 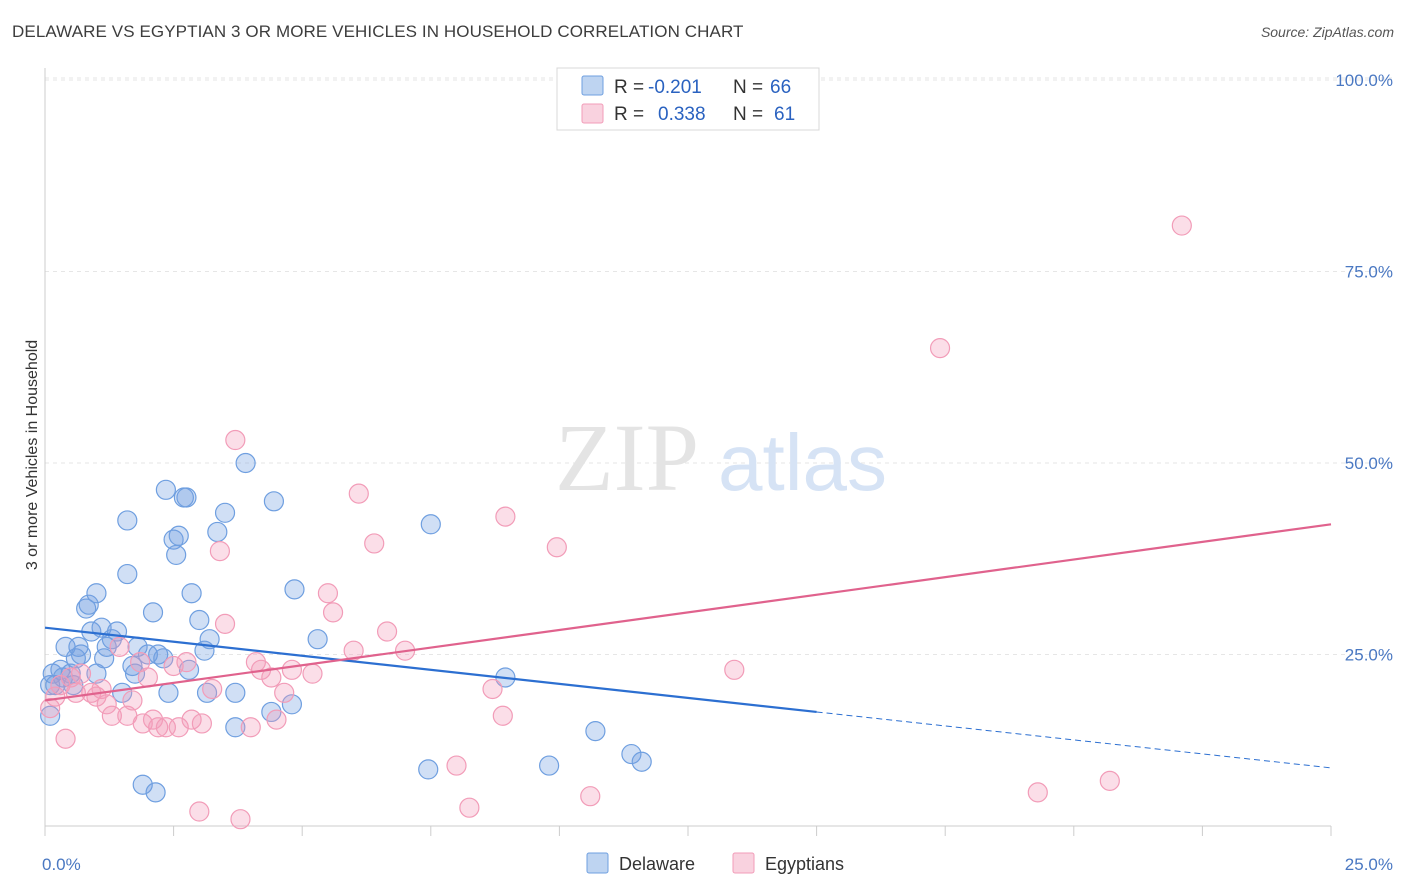 What do you see at coordinates (32, 455) in the screenshot?
I see `y-axis-label: 3 or more Vehicles in Household` at bounding box center [32, 455].